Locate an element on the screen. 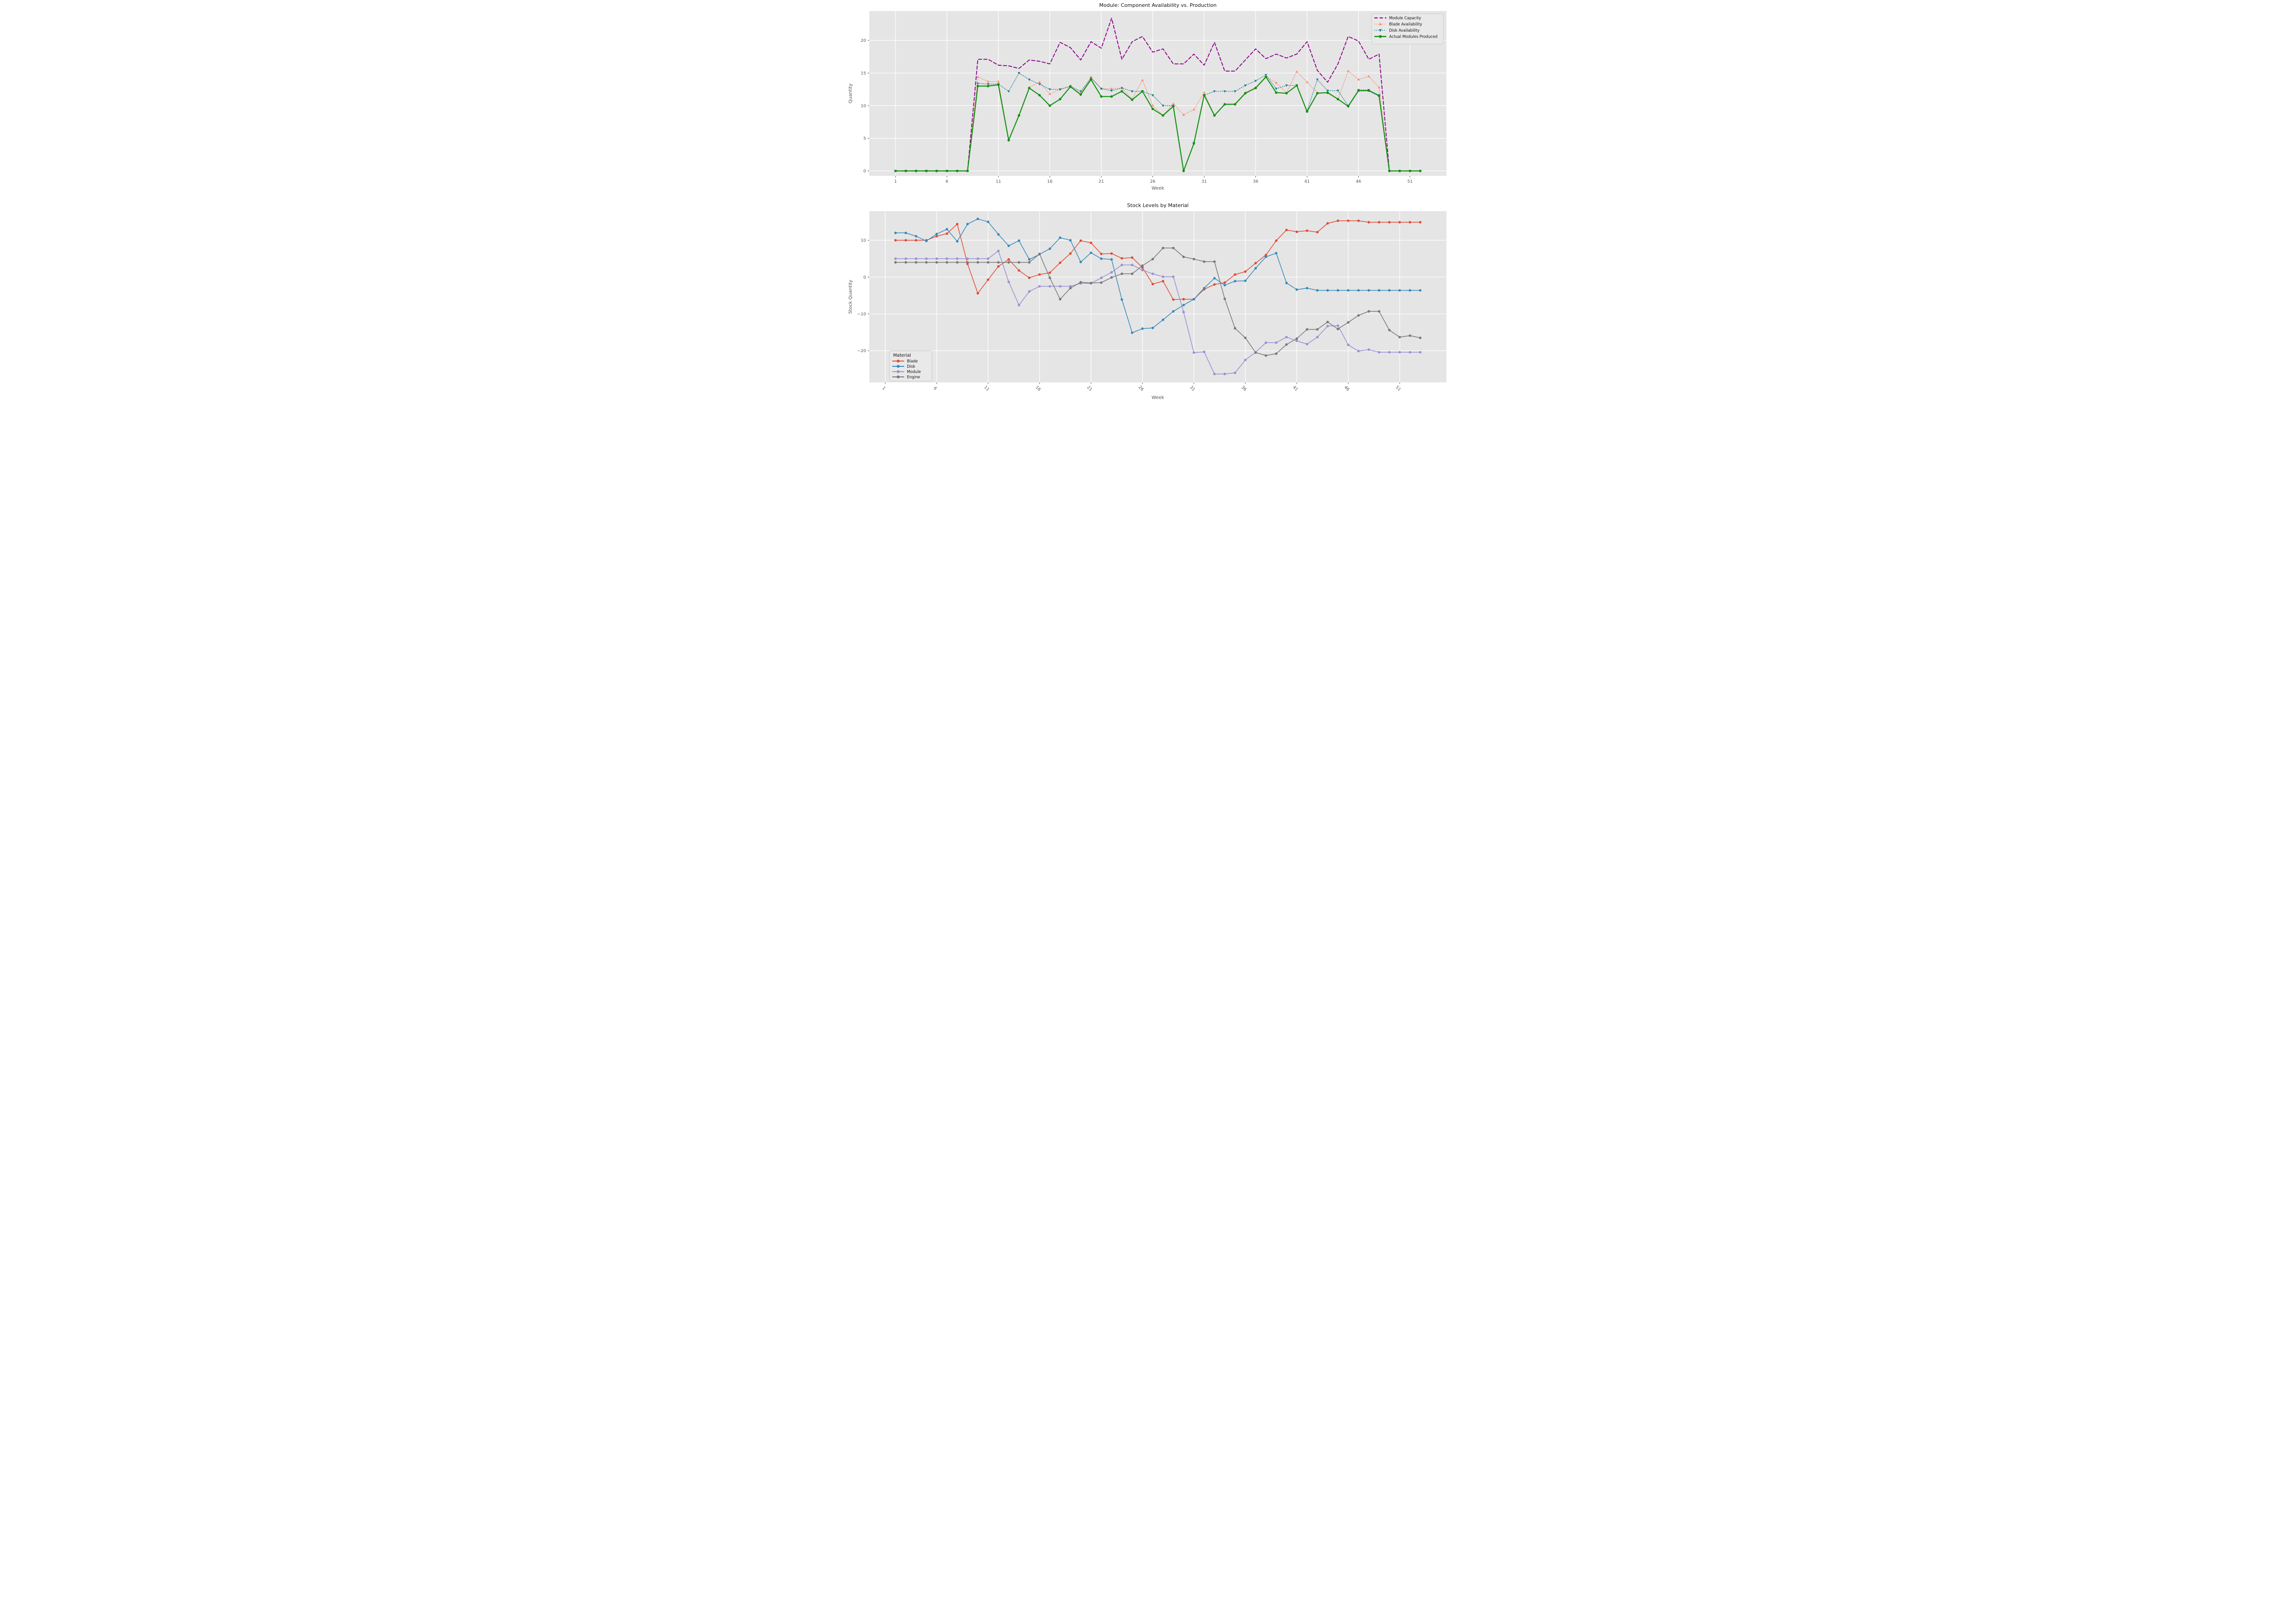 The image size is (2296, 1599). series-actual-modules-produced is located at coordinates (1158, 124).